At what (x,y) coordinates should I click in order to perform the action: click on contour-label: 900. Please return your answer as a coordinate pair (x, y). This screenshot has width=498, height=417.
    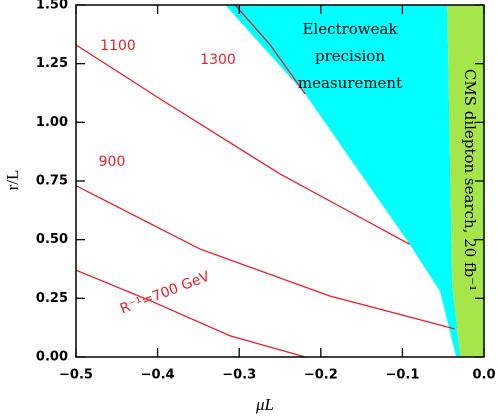
    Looking at the image, I should click on (112, 162).